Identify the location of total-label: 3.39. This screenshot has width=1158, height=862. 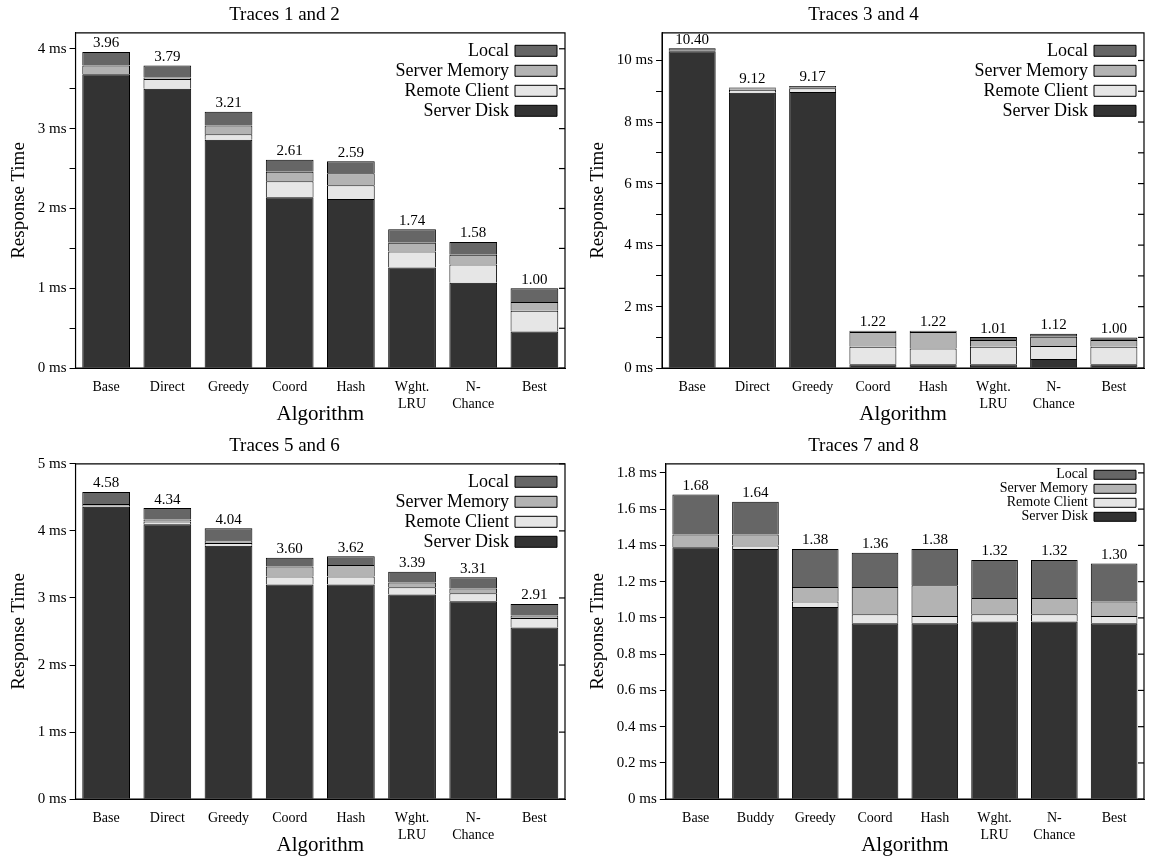
(412, 562).